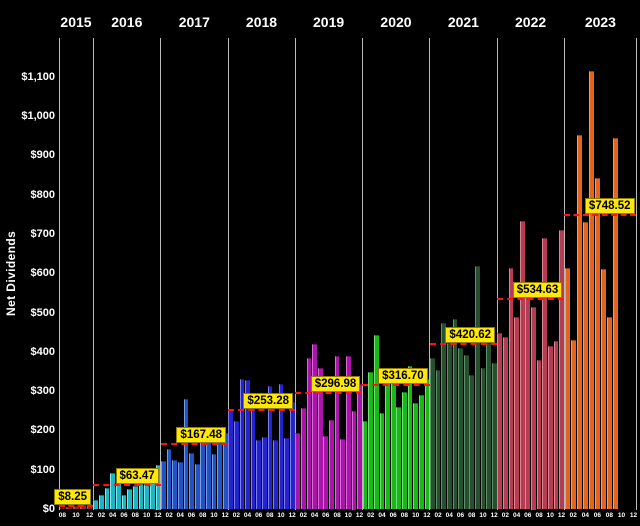 This screenshot has width=640, height=526. I want to click on y-tick-label: $1,000, so click(38, 116).